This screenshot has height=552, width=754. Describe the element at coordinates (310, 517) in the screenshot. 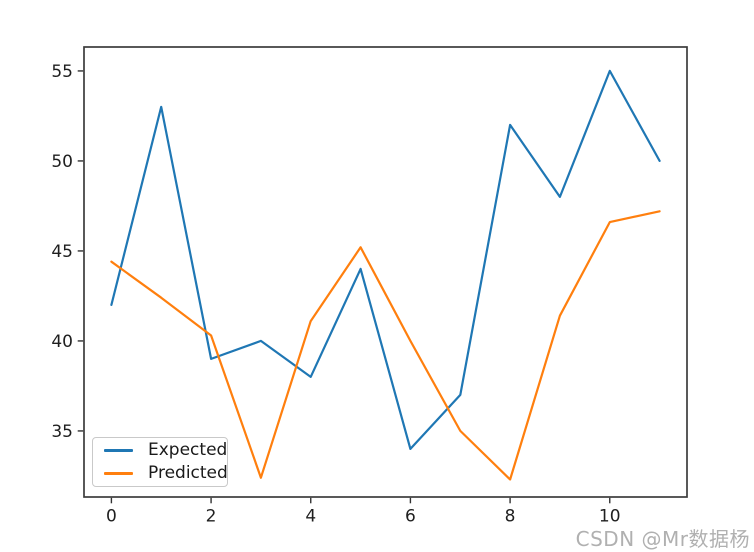

I see `x-tick-label: 4` at that location.